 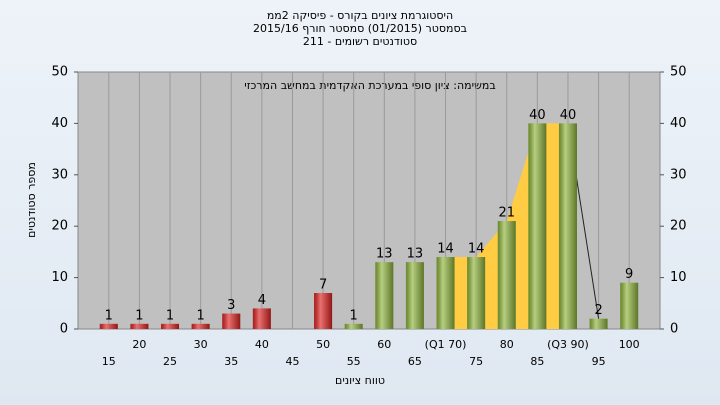 What do you see at coordinates (360, 380) in the screenshot?
I see `x-axis-label: טווח ציונים` at bounding box center [360, 380].